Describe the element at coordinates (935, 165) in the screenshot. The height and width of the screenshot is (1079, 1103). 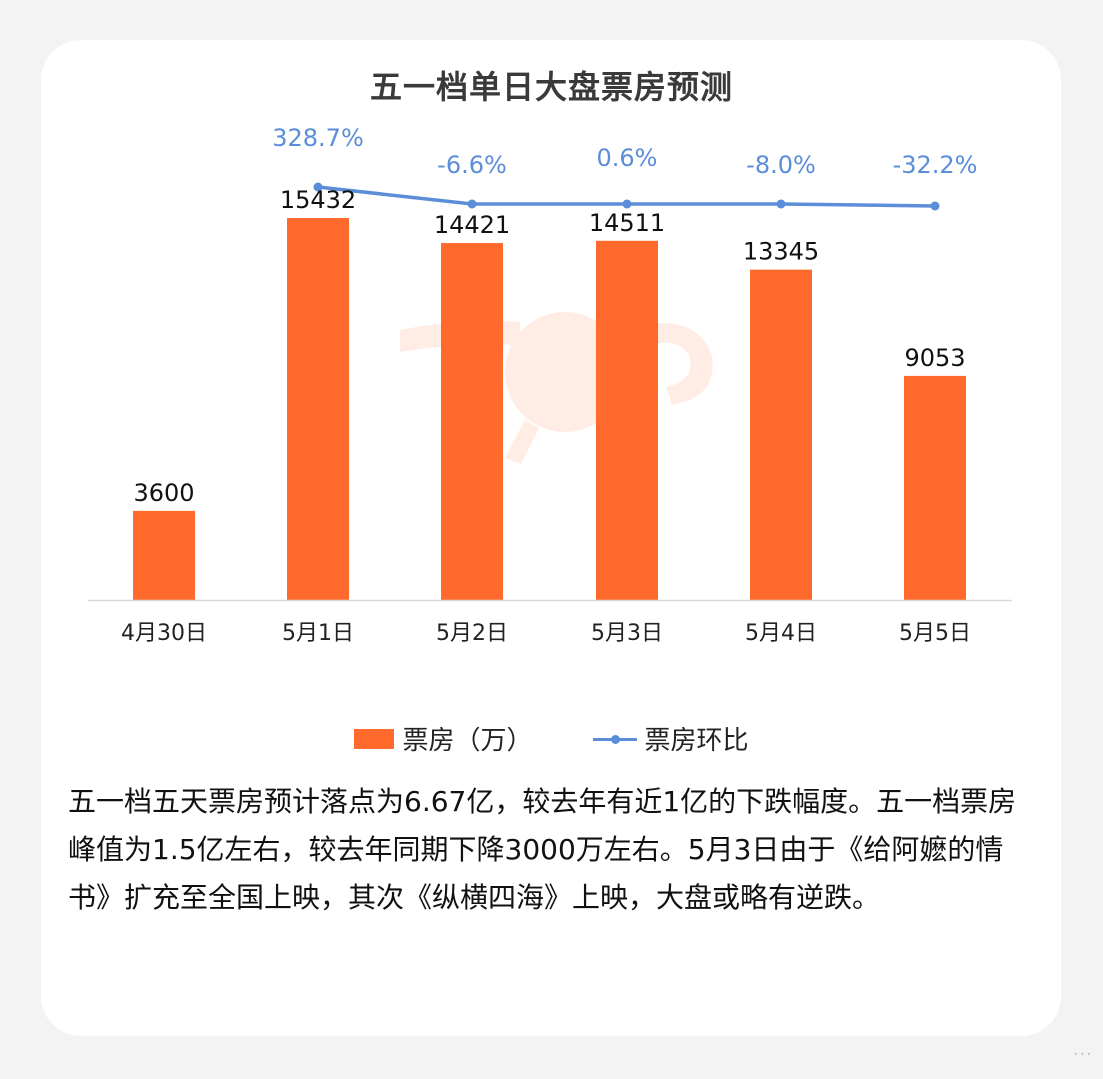
I see `ratio-label-5: -32.2%` at that location.